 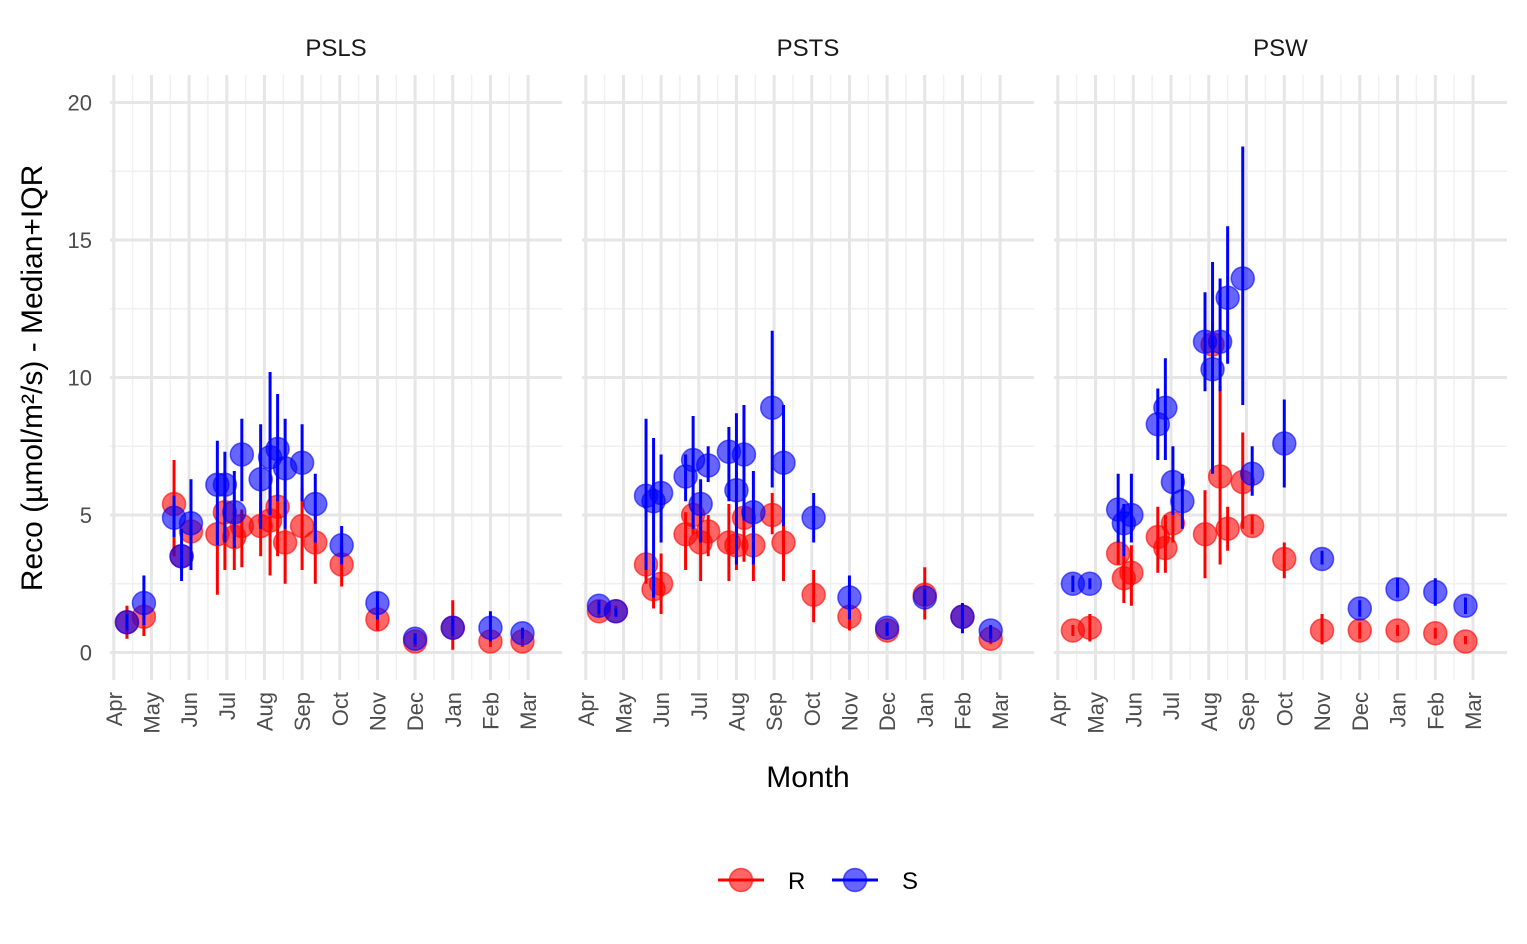 What do you see at coordinates (335, 48) in the screenshot?
I see `panel-title: PSLS` at bounding box center [335, 48].